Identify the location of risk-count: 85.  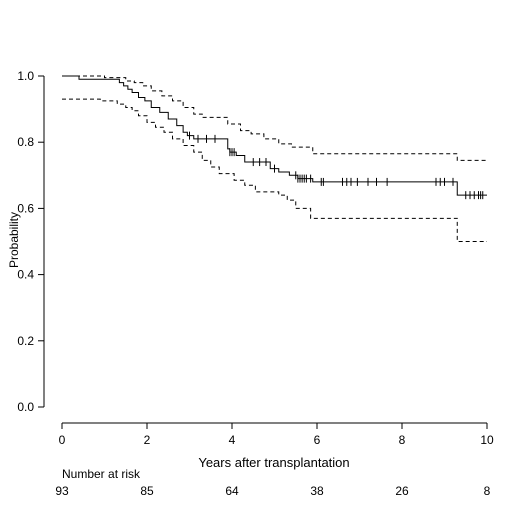
(147, 491).